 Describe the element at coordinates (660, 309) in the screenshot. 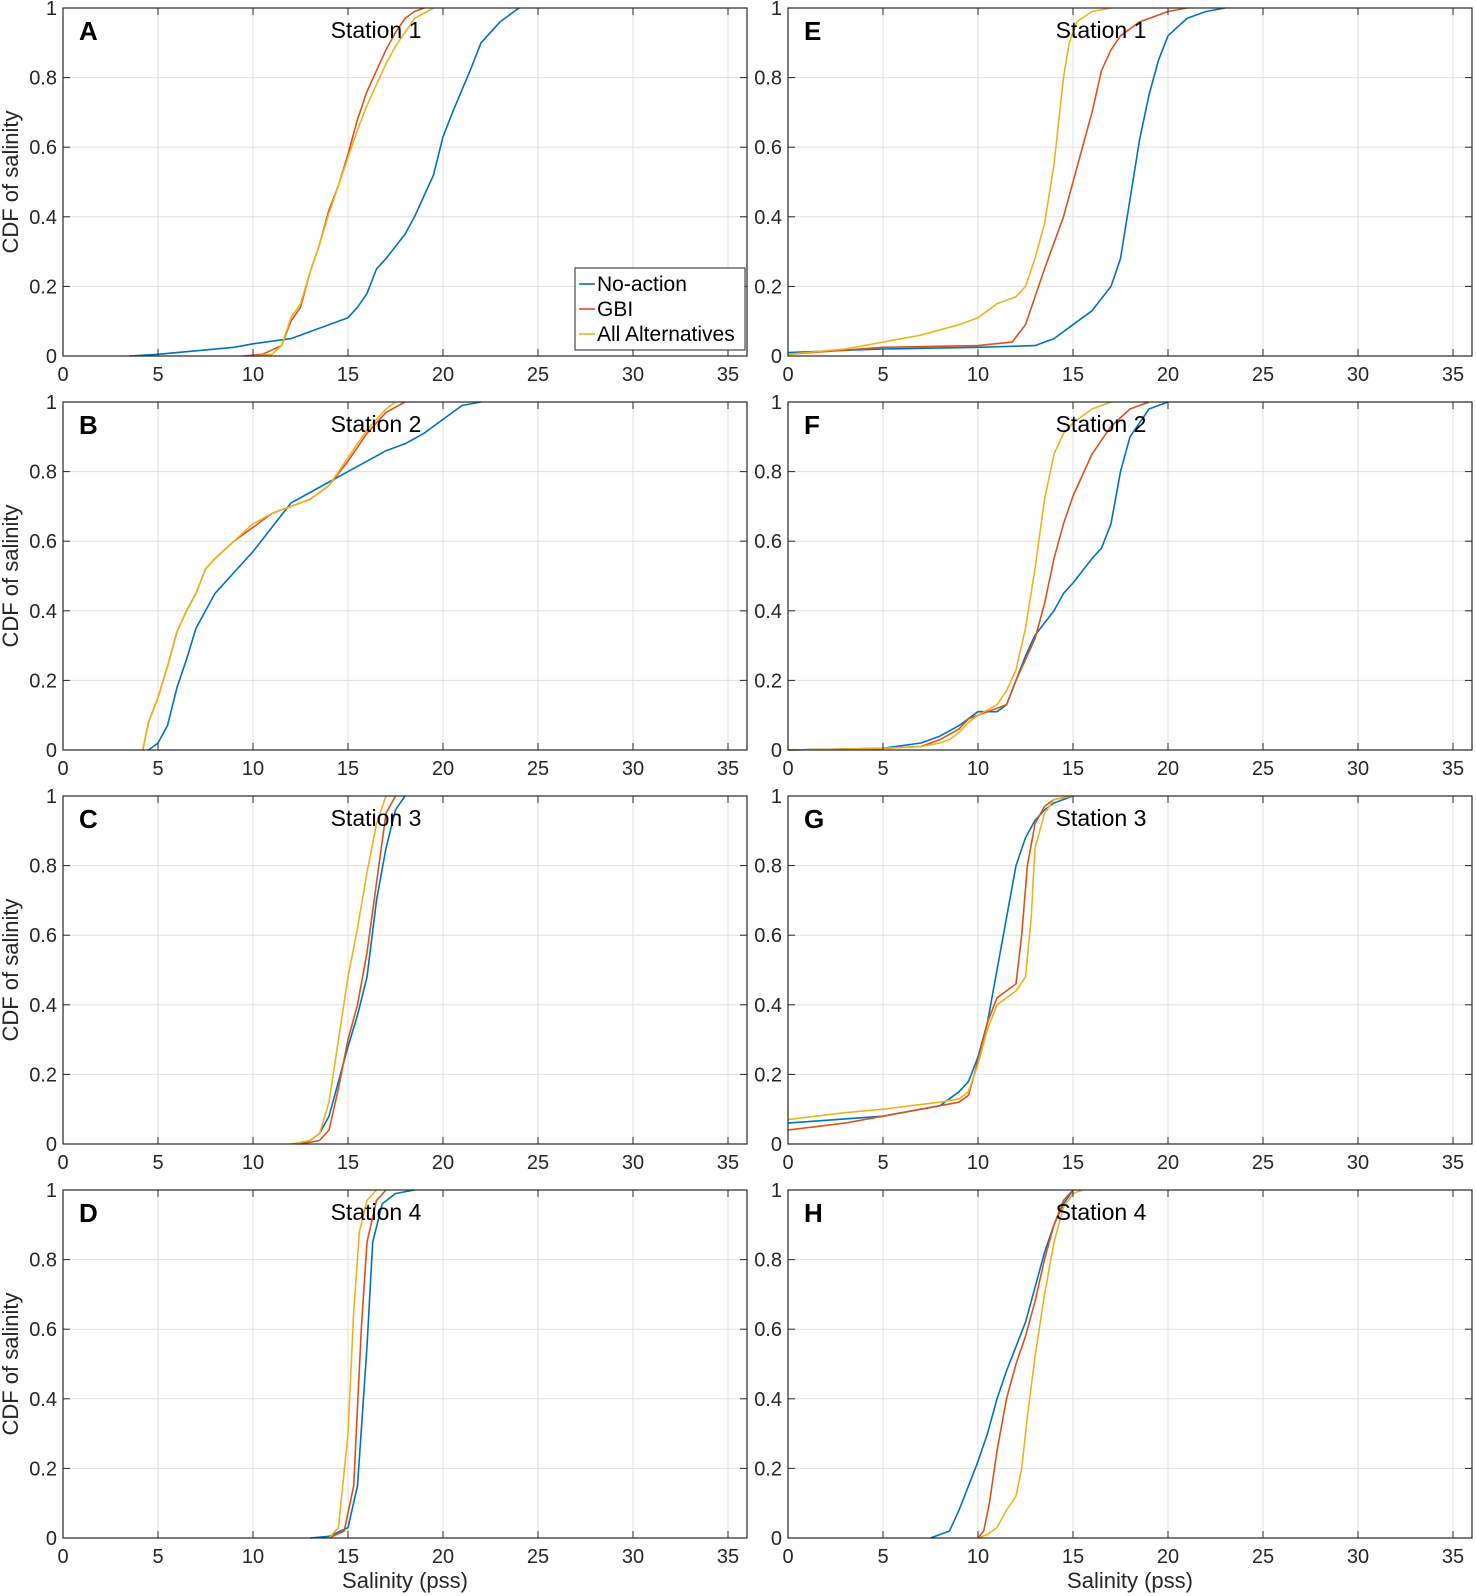

I see `legend-box` at that location.